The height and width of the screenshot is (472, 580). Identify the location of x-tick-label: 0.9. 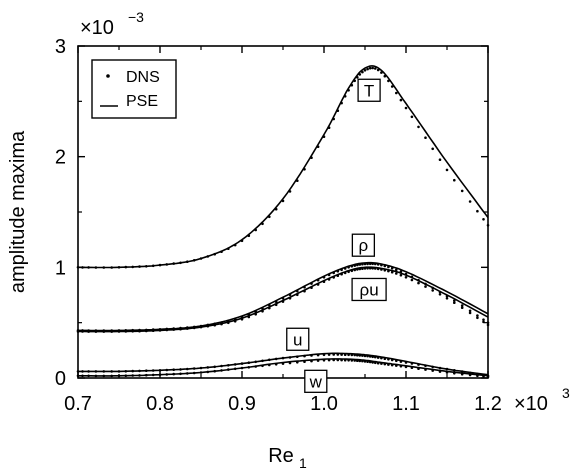
(242, 404).